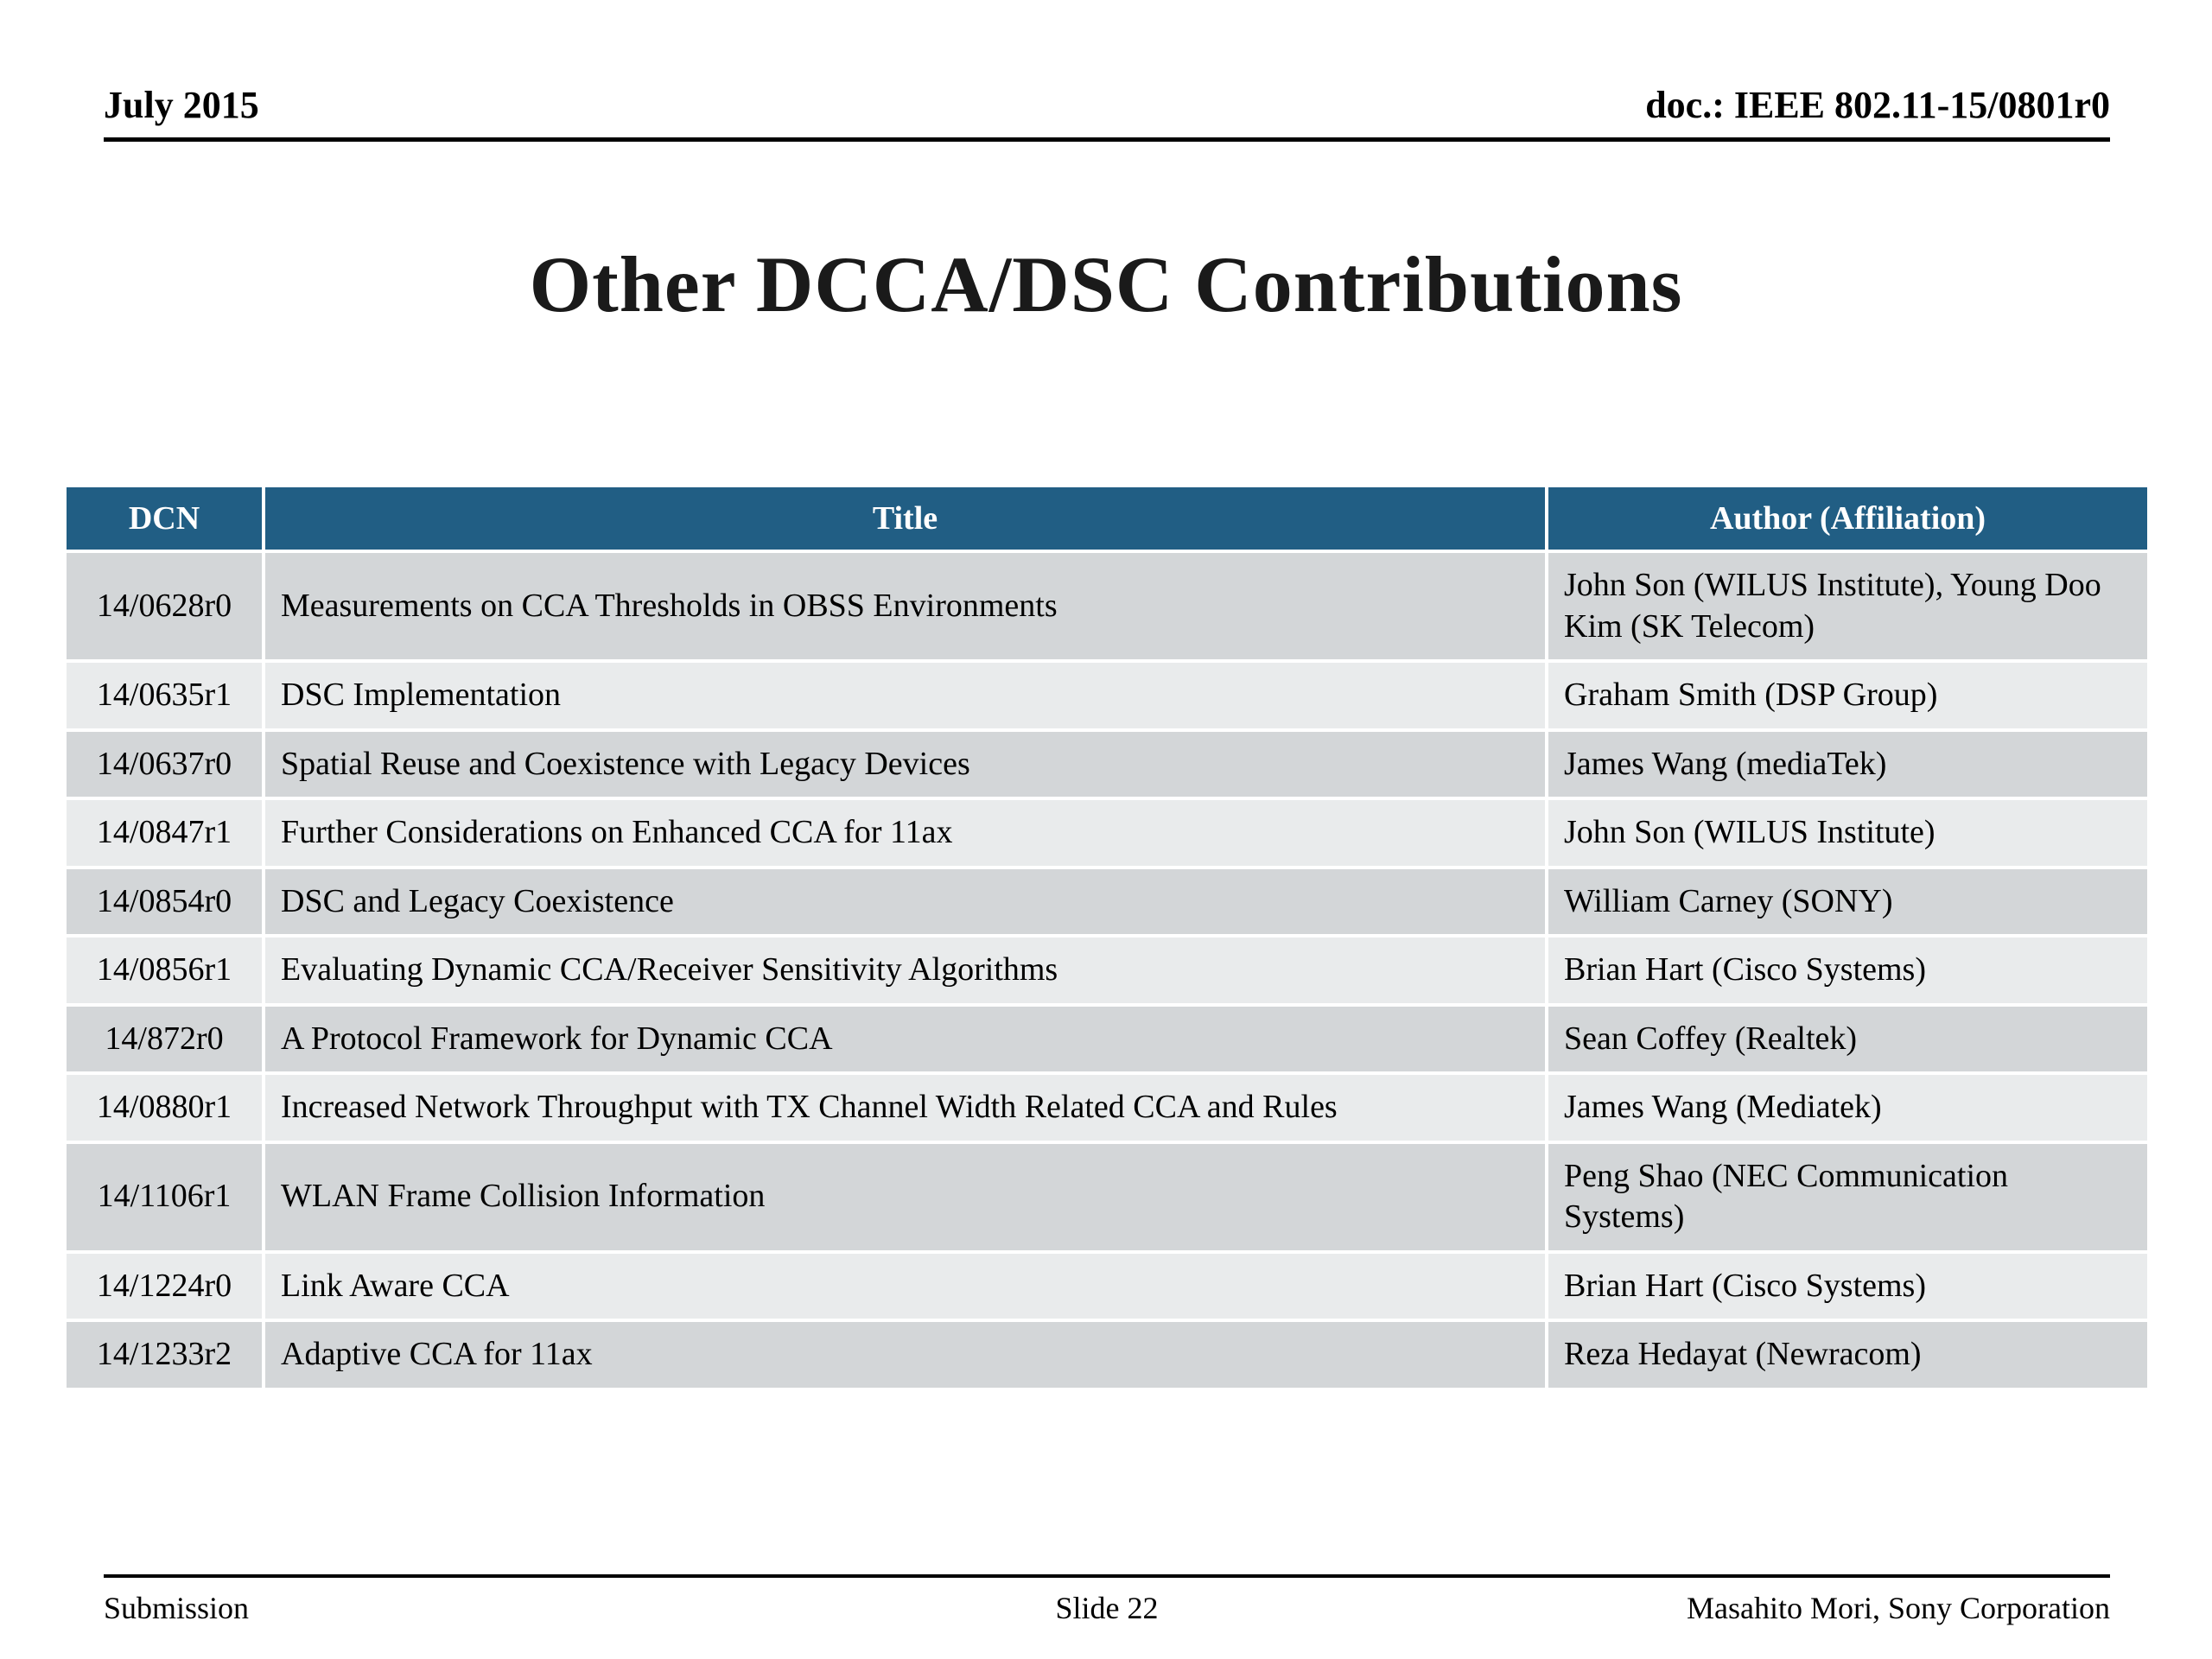  Describe the element at coordinates (1848, 518) in the screenshot. I see `column-header-author: Author (Affiliation)` at that location.